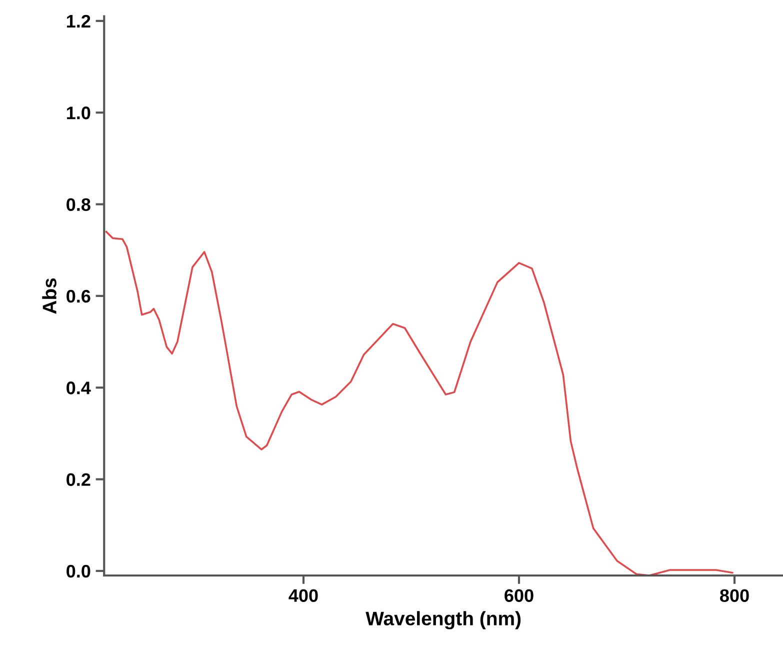 The image size is (783, 654). What do you see at coordinates (443, 620) in the screenshot?
I see `x-axis-title: Wavelength (nm)` at bounding box center [443, 620].